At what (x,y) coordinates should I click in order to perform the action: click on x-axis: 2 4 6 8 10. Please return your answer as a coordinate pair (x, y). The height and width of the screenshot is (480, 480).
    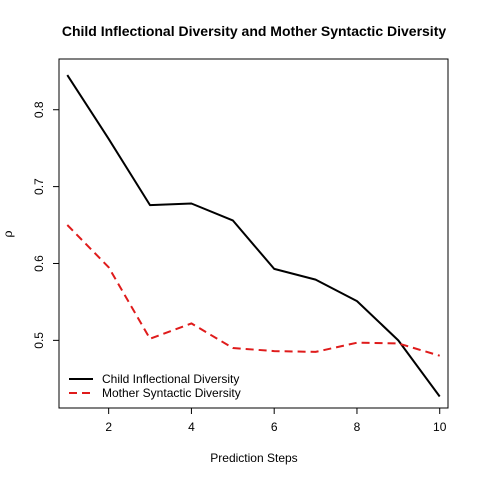
    Looking at the image, I should click on (276, 421).